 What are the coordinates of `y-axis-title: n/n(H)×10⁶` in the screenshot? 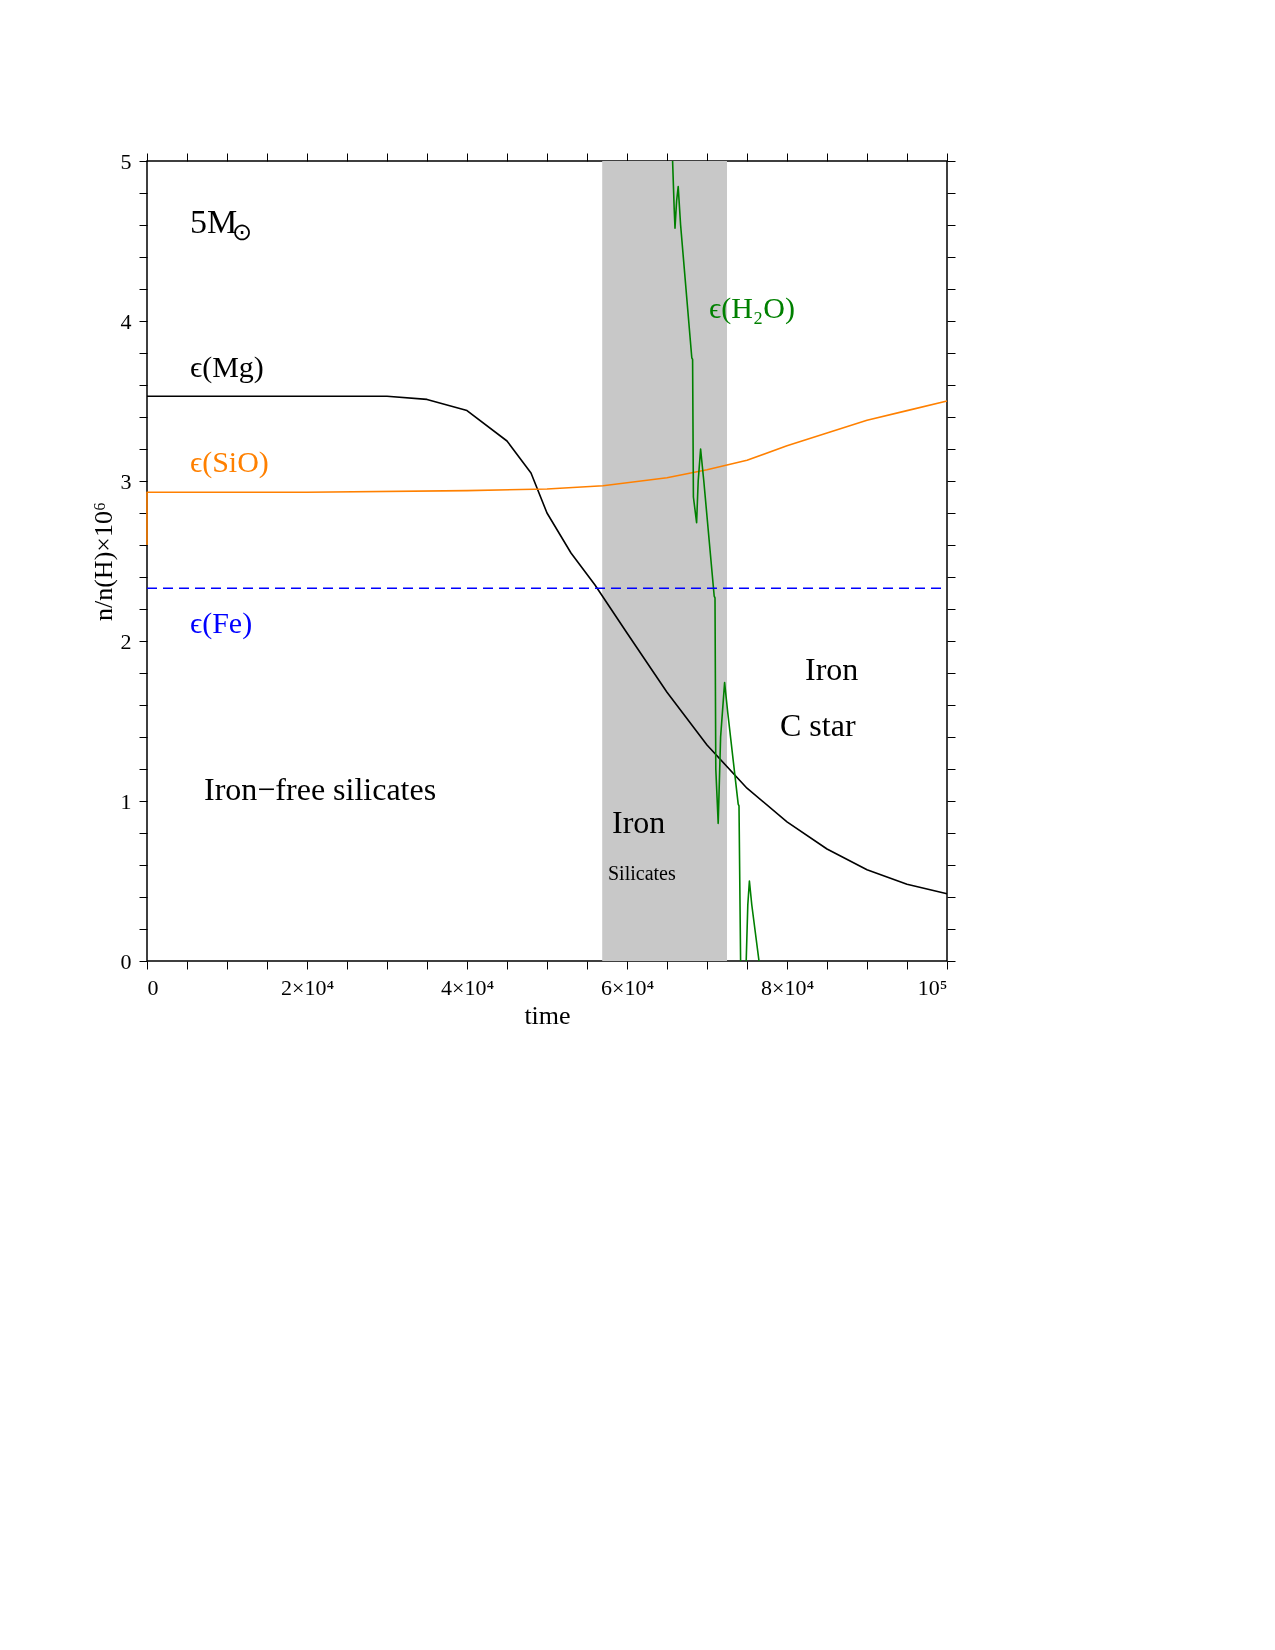 It's located at (103, 561).